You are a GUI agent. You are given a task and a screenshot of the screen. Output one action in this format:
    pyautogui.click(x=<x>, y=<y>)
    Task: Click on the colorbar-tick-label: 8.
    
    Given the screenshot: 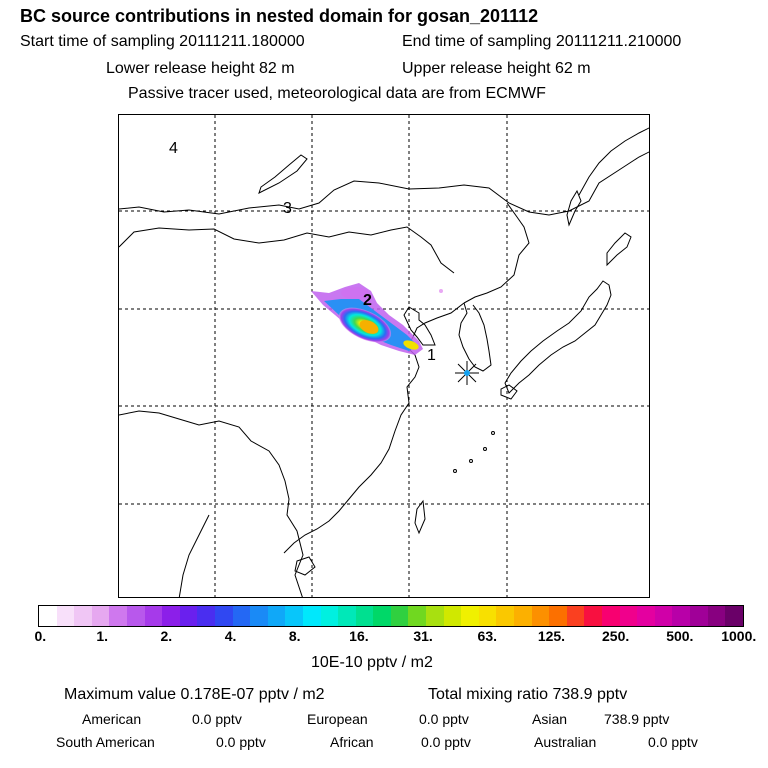 What is the action you would take?
    pyautogui.click(x=294, y=636)
    